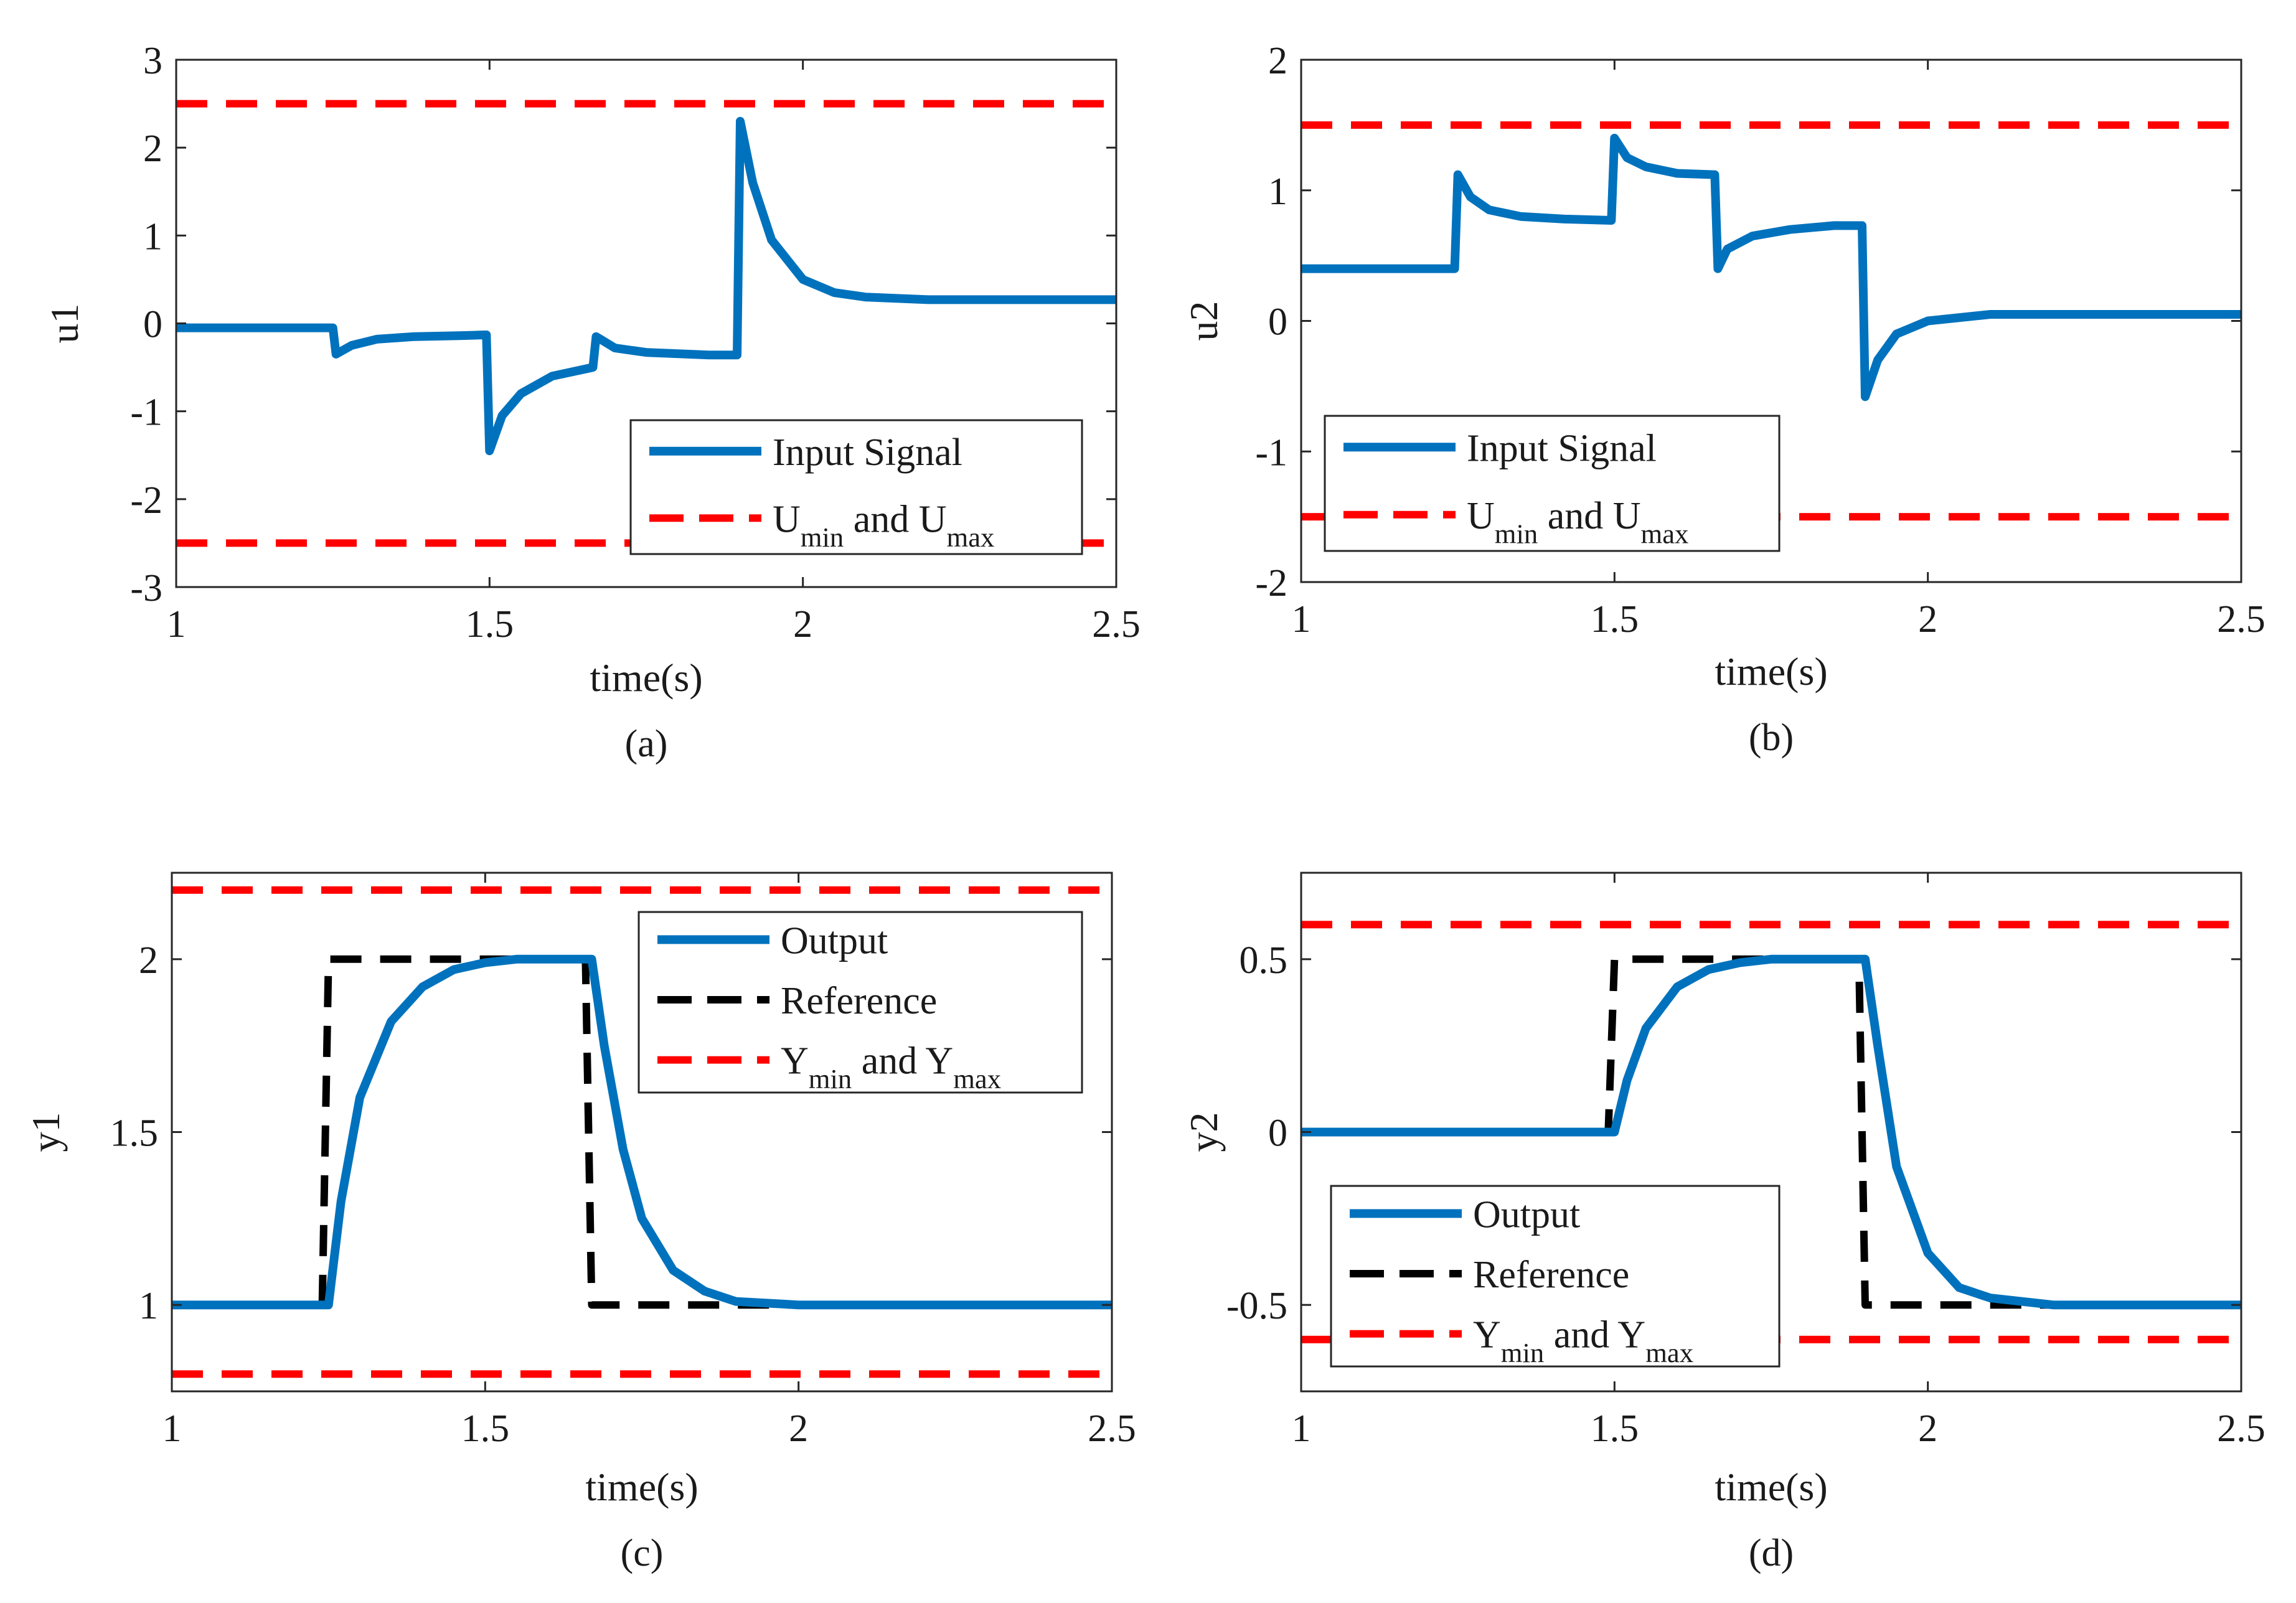 The width and height of the screenshot is (2296, 1603). I want to click on y-tick-label: -3, so click(146, 588).